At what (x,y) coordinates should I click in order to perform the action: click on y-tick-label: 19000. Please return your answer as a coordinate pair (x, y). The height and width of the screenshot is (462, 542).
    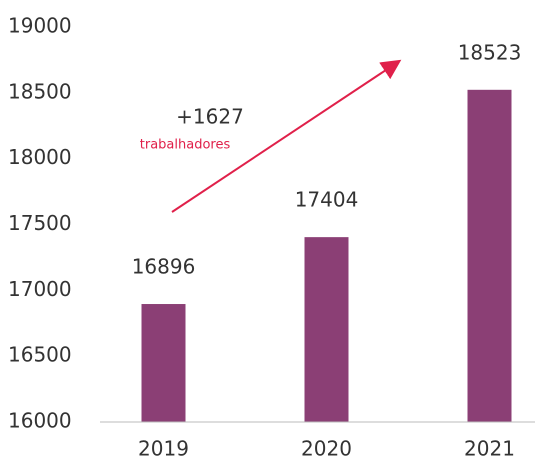
    Looking at the image, I should click on (40, 26).